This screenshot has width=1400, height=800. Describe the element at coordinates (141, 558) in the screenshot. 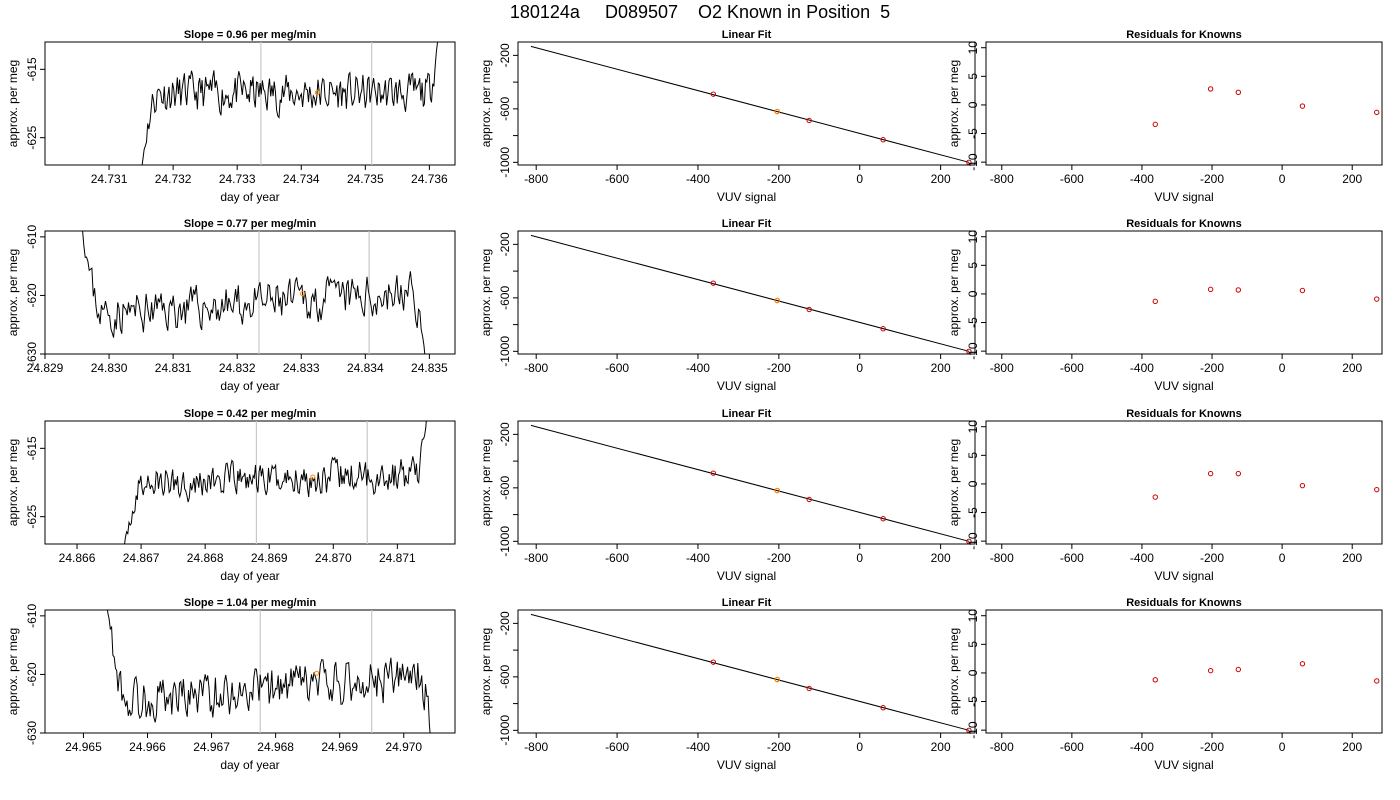

I see `x-tick-label: 24.867` at that location.